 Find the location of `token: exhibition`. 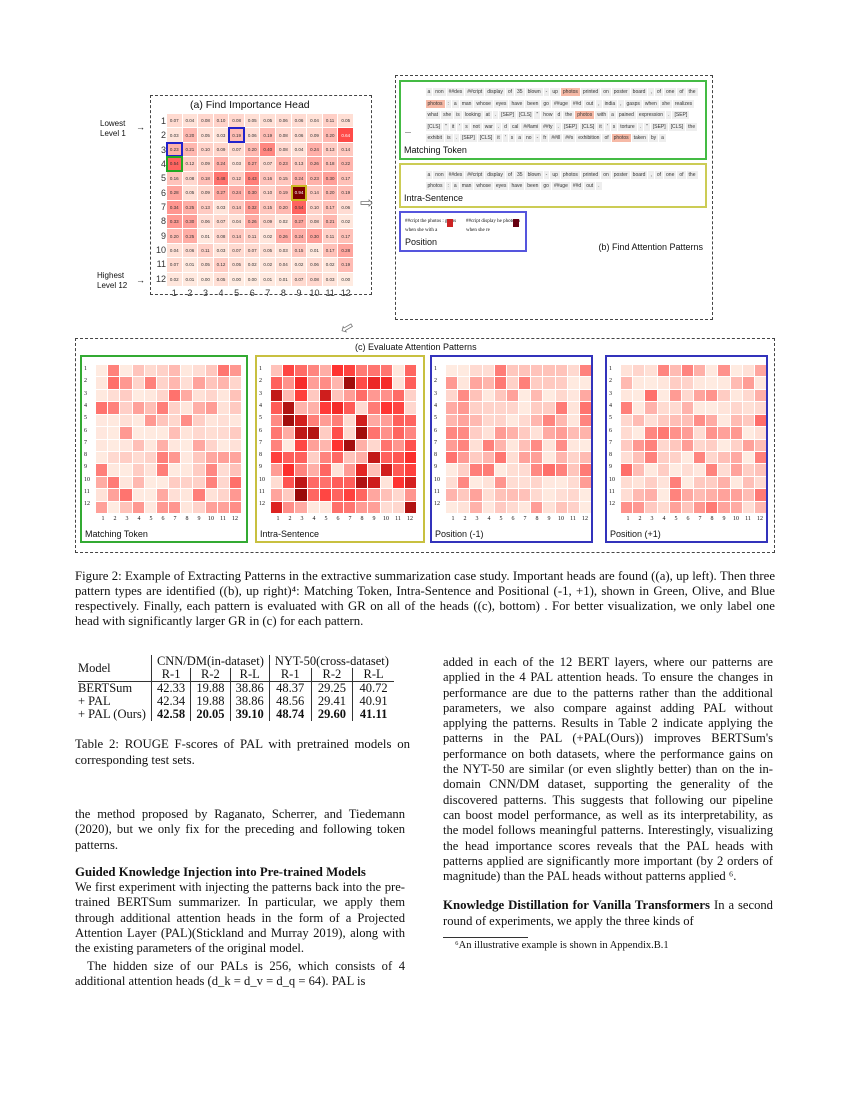

token: exhibition is located at coordinates (589, 138).